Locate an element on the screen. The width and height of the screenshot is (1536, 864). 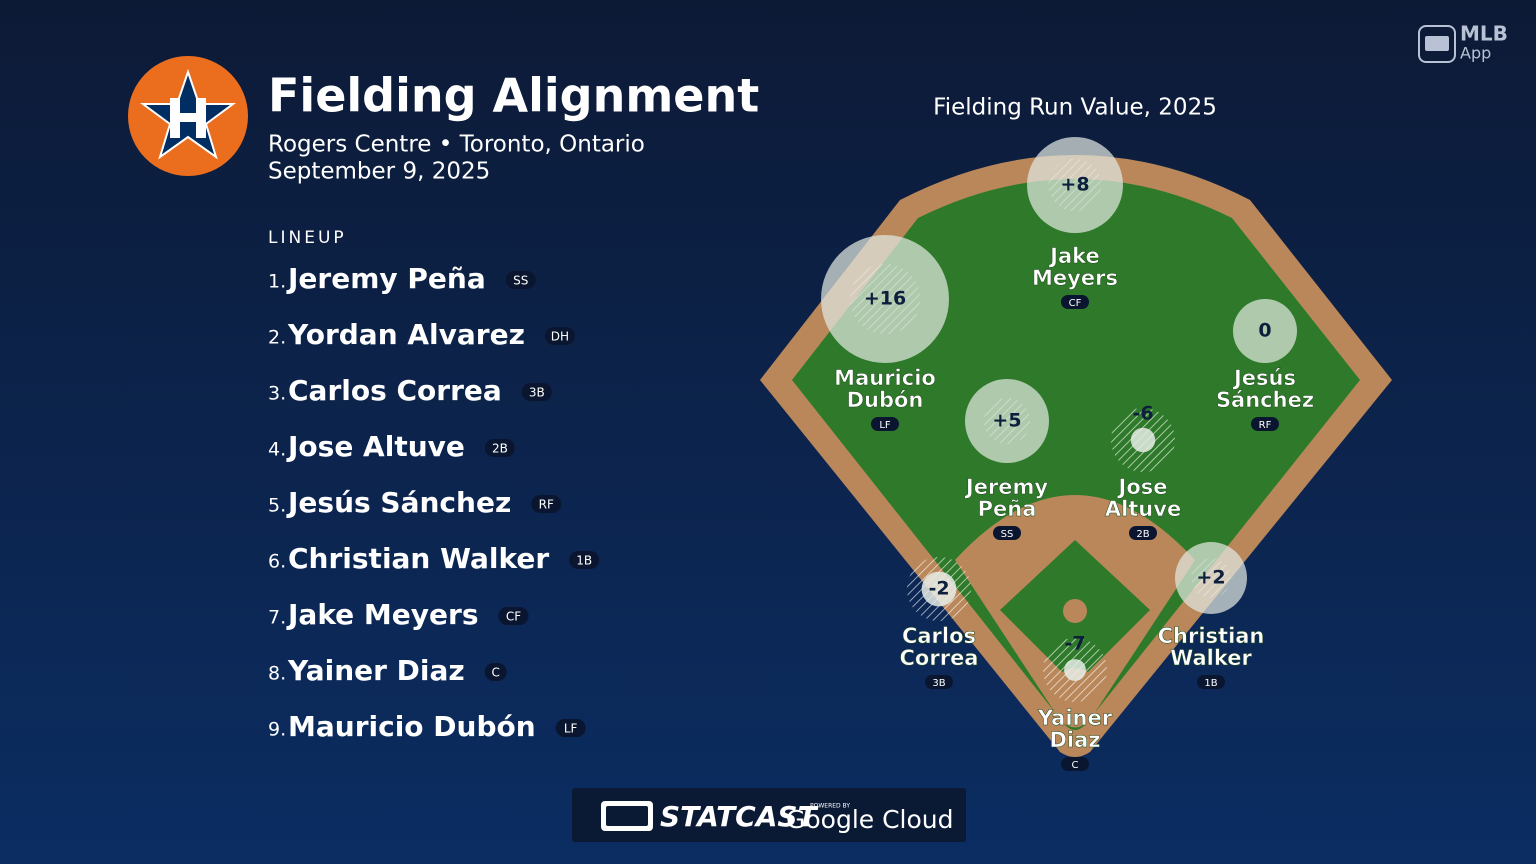
player-name: Jake is located at coordinates (1074, 256).